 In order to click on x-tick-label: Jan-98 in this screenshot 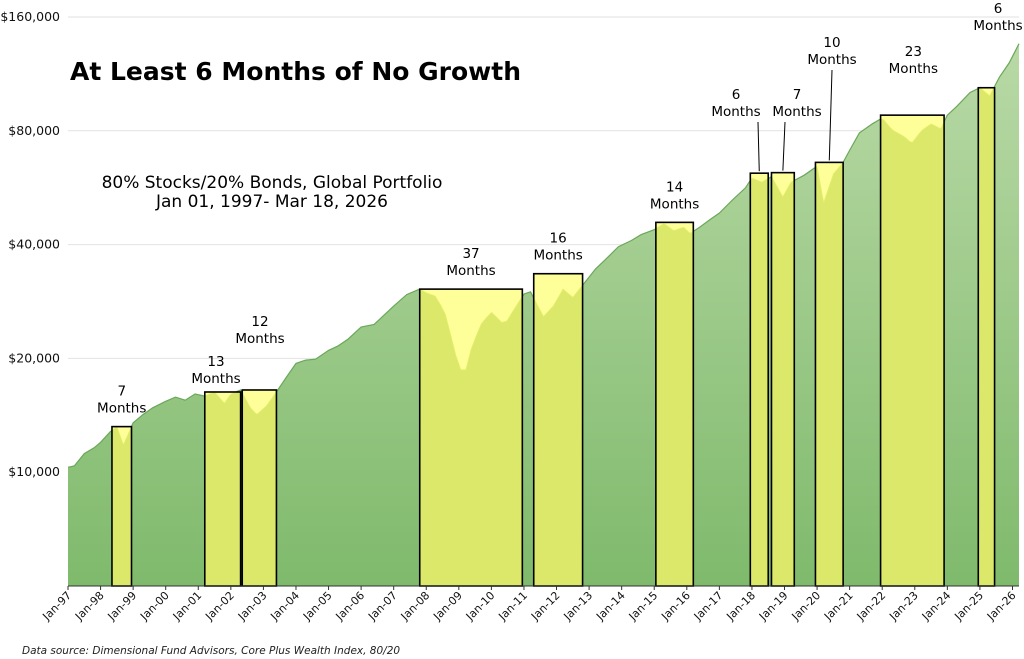, I will do `click(89, 606)`.